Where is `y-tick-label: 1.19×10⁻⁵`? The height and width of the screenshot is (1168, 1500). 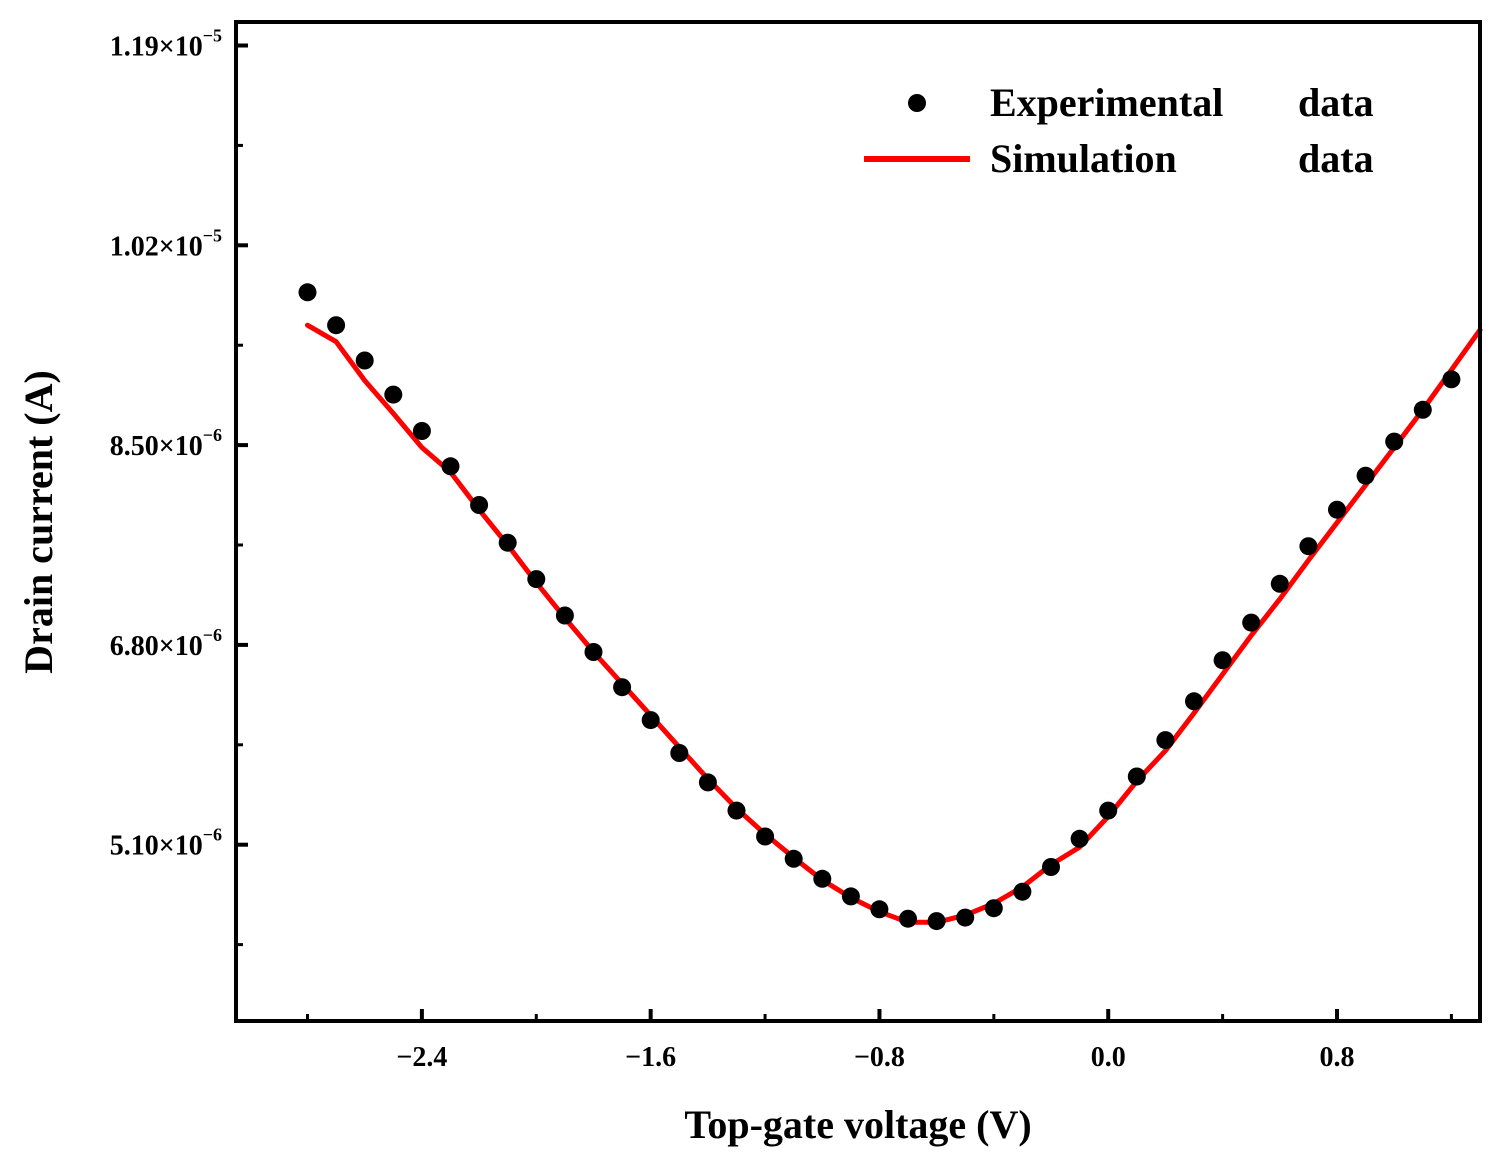 y-tick-label: 1.19×10⁻⁵ is located at coordinates (166, 44).